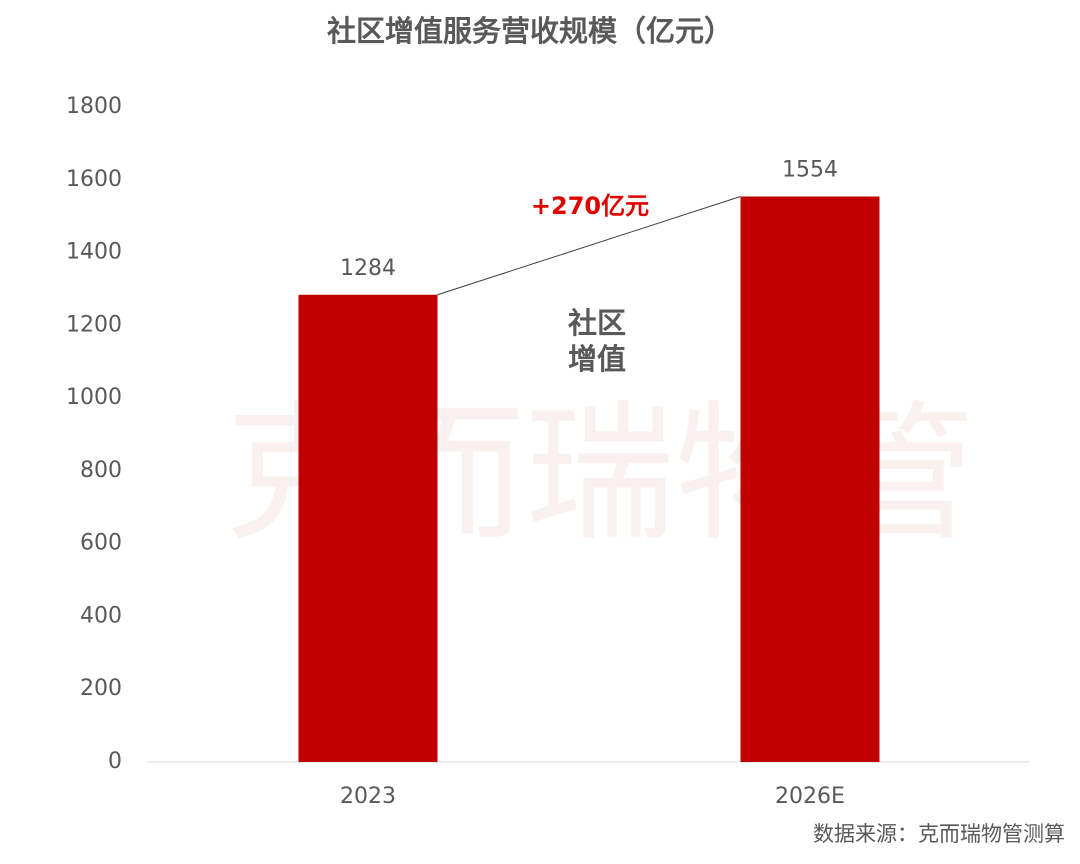 The width and height of the screenshot is (1080, 864). Describe the element at coordinates (589, 246) in the screenshot. I see `connector-line` at that location.